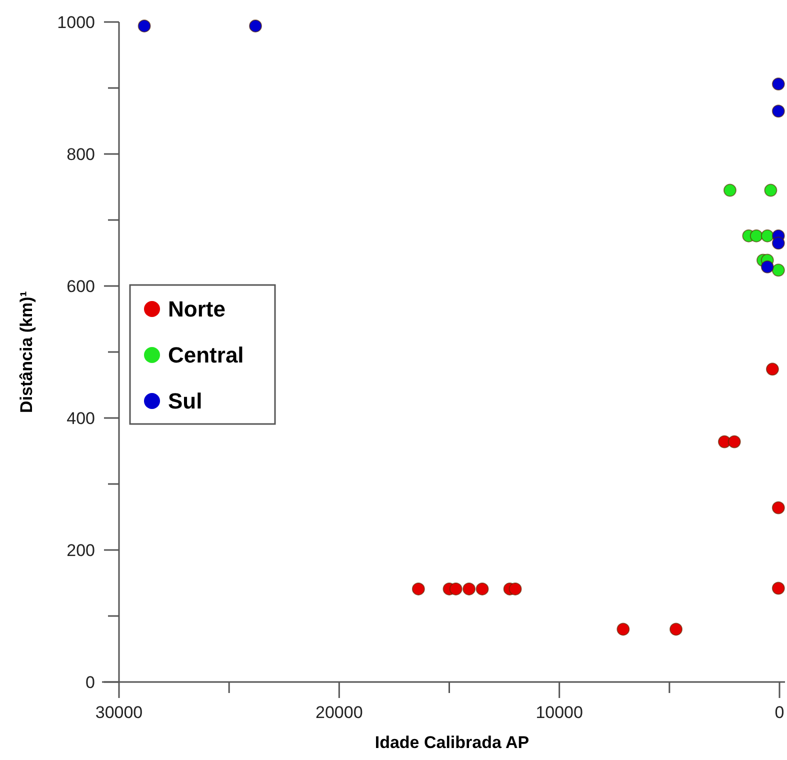 The width and height of the screenshot is (787, 760). I want to click on x-tick-label: 10000, so click(559, 712).